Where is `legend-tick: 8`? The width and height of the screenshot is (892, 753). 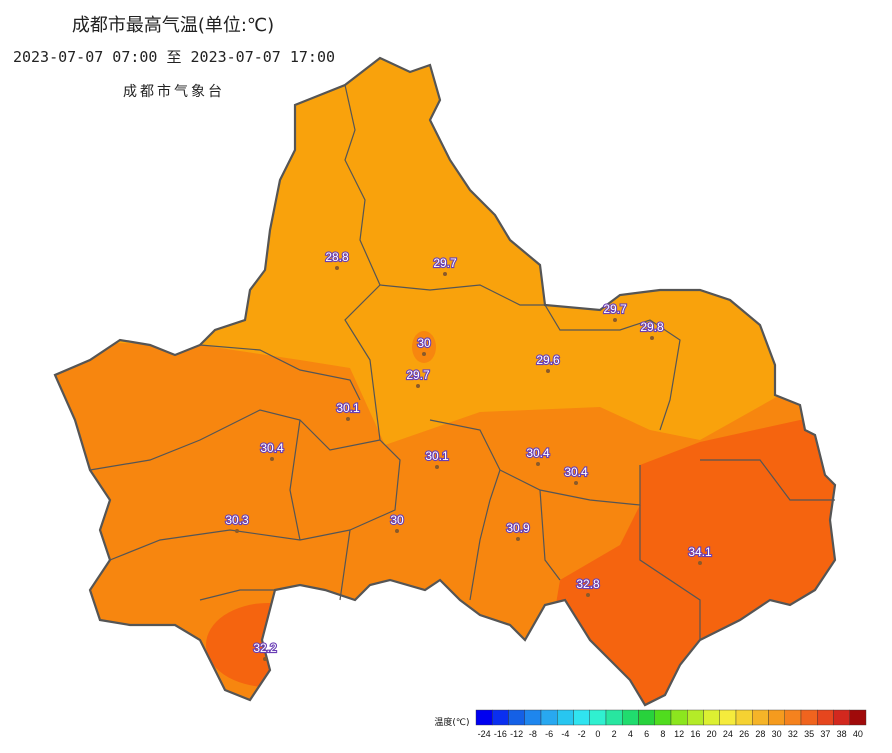 legend-tick: 8 is located at coordinates (662, 734).